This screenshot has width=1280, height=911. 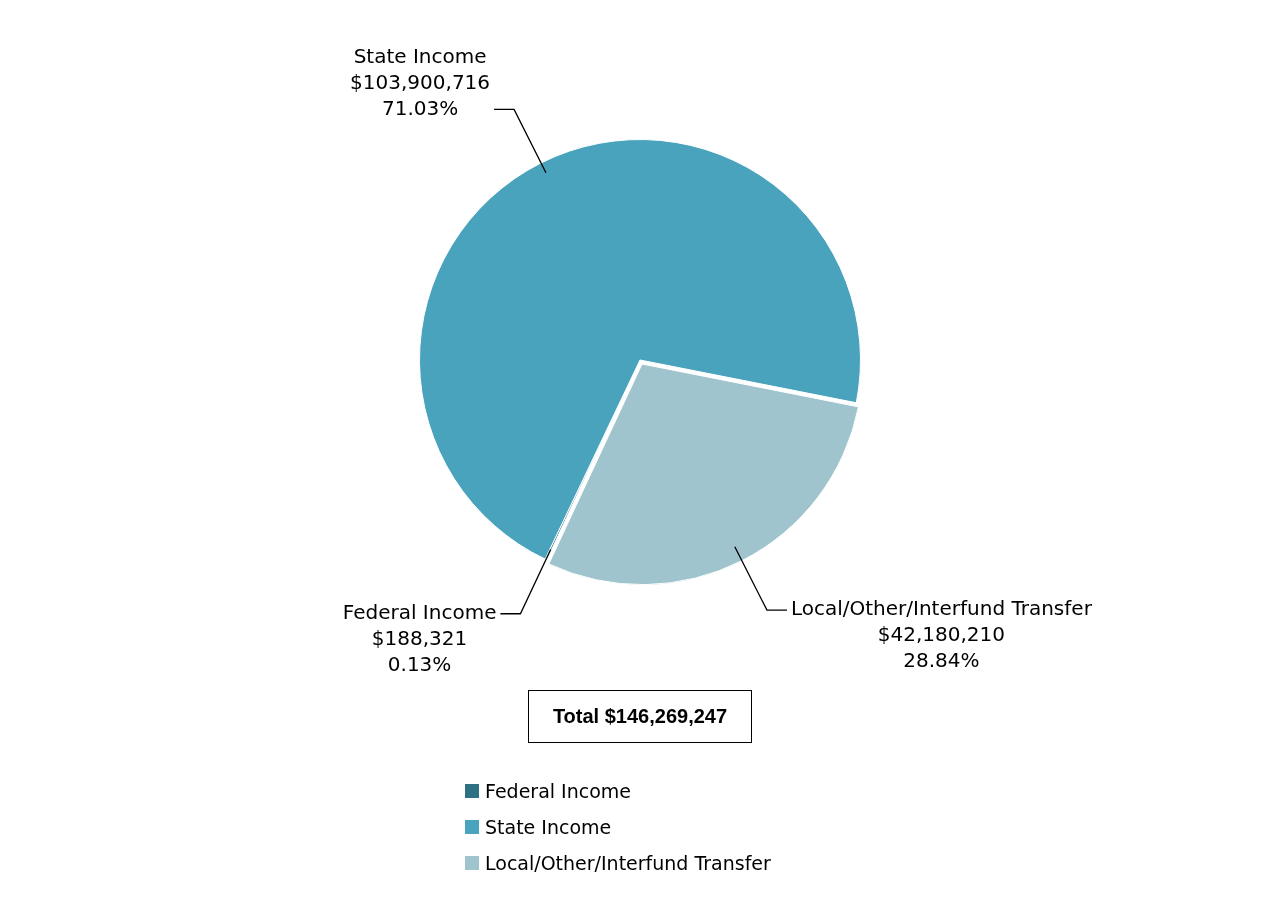 I want to click on slice-label: State Income, so click(x=420, y=55).